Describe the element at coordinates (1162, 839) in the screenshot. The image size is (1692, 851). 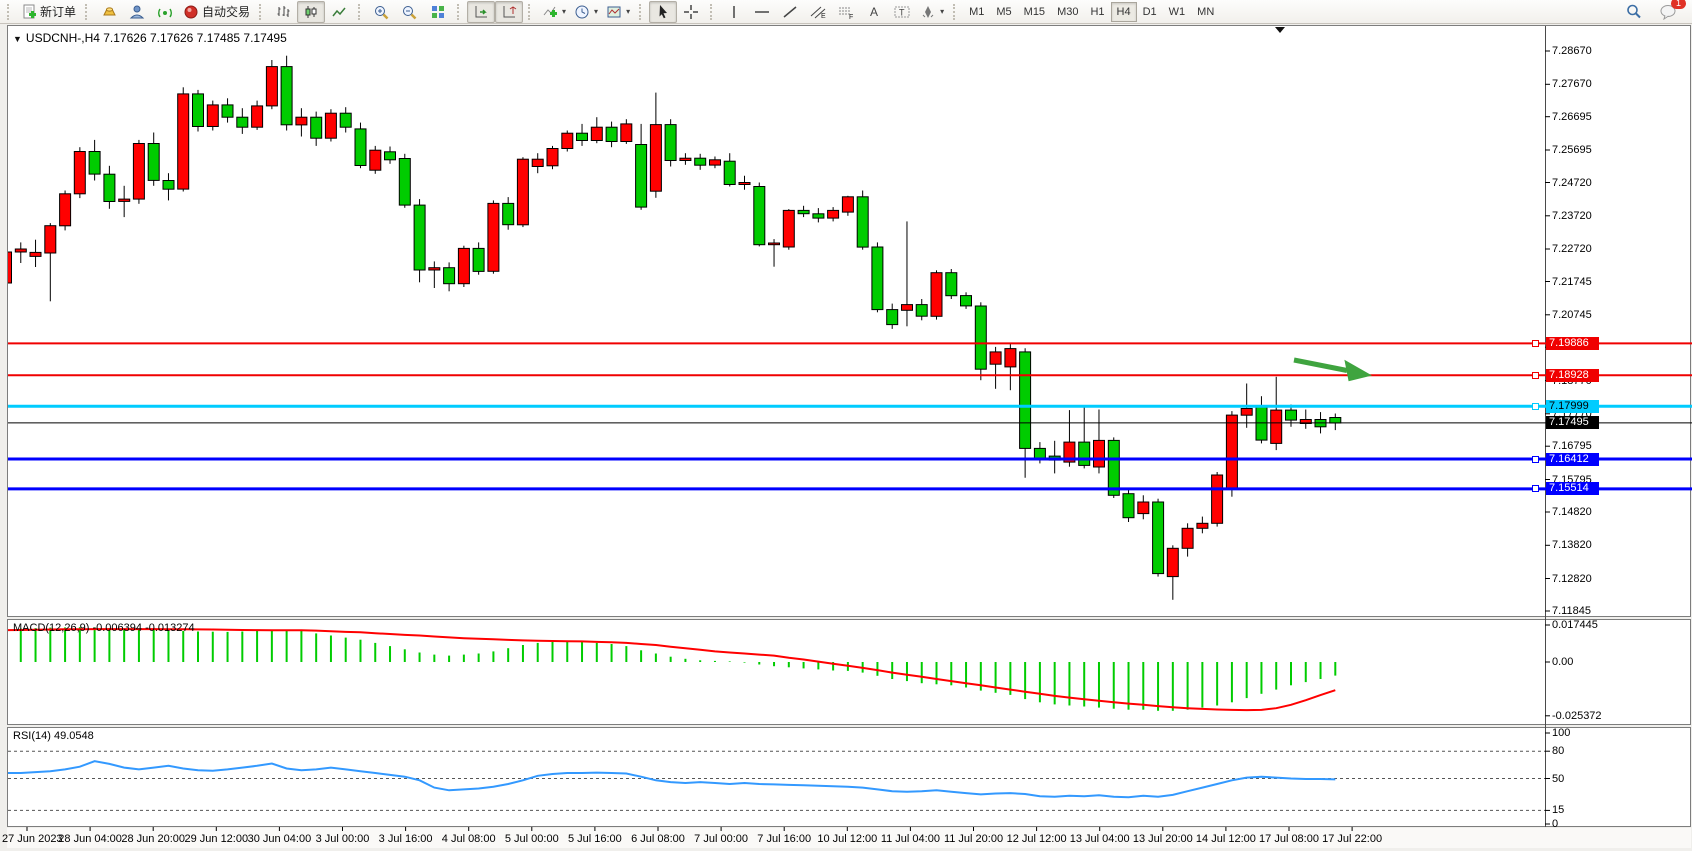
I see `time-axis-label: 13 Jul 20:00` at that location.